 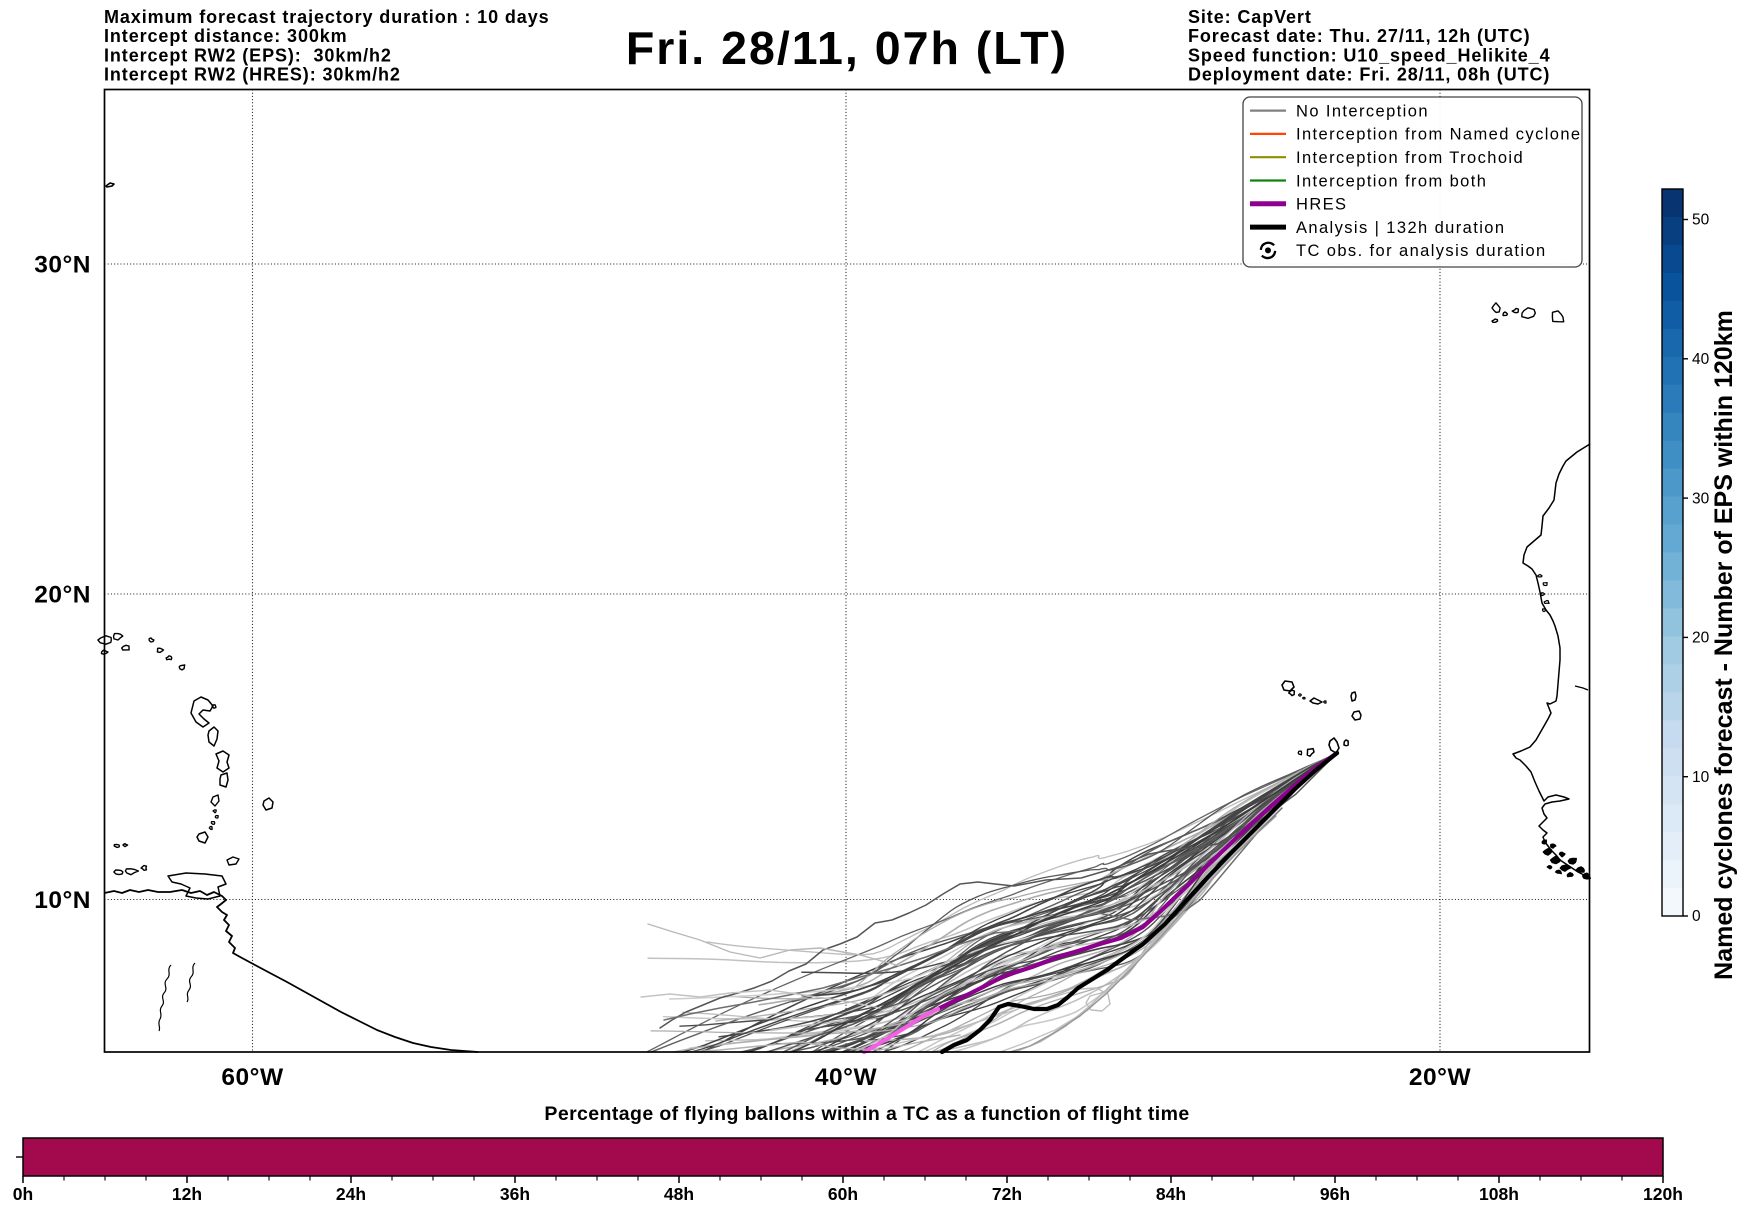 I want to click on svg-text: 30, so click(x=1701, y=498).